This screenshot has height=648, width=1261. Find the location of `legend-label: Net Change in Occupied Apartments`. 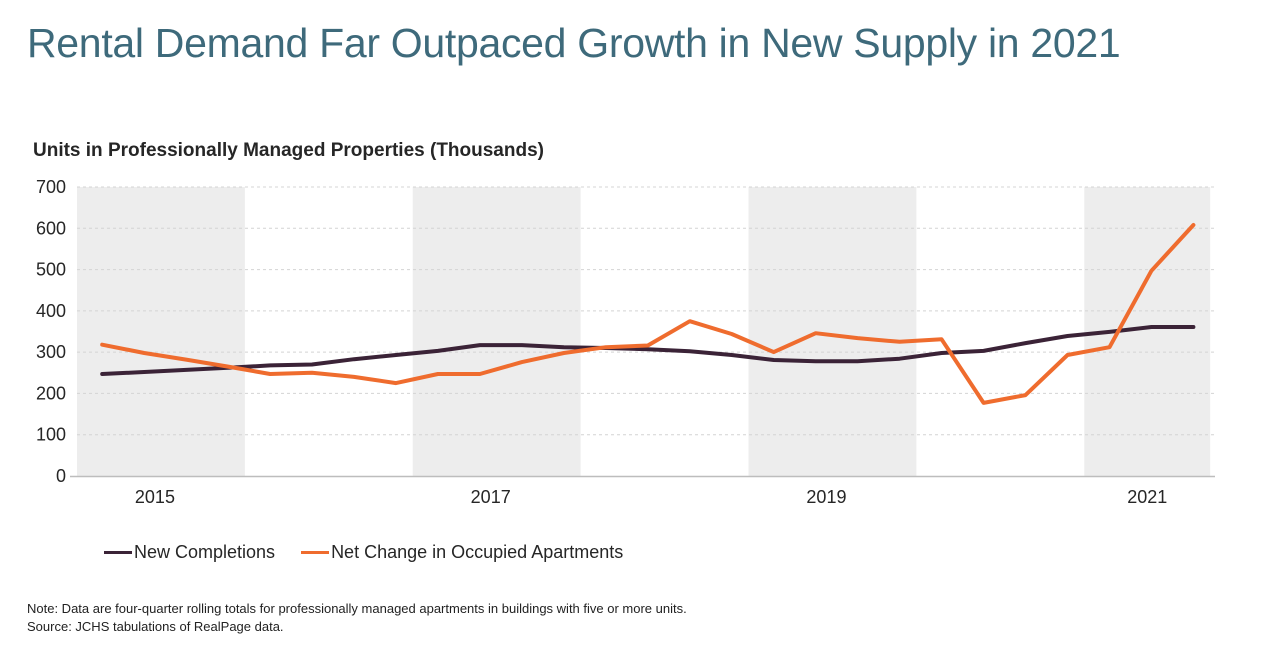

legend-label: Net Change in Occupied Apartments is located at coordinates (477, 552).